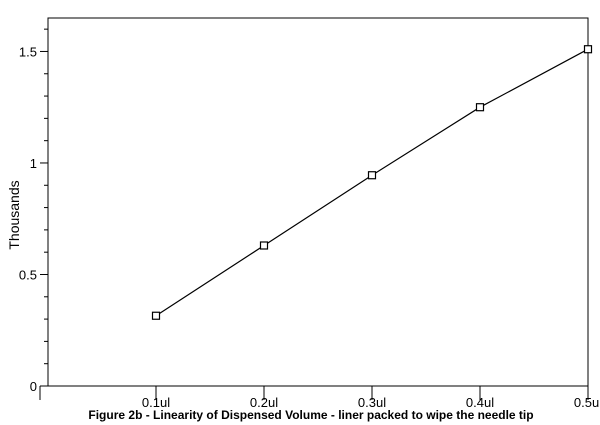 The image size is (600, 425). I want to click on x-tick-label: 0.1ul, so click(156, 402).